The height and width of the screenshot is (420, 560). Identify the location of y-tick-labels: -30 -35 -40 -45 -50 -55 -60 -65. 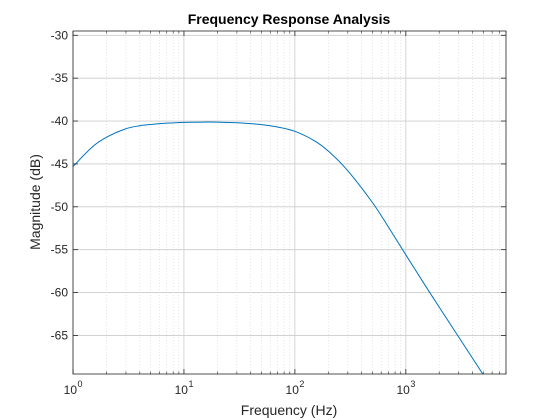
(60, 185).